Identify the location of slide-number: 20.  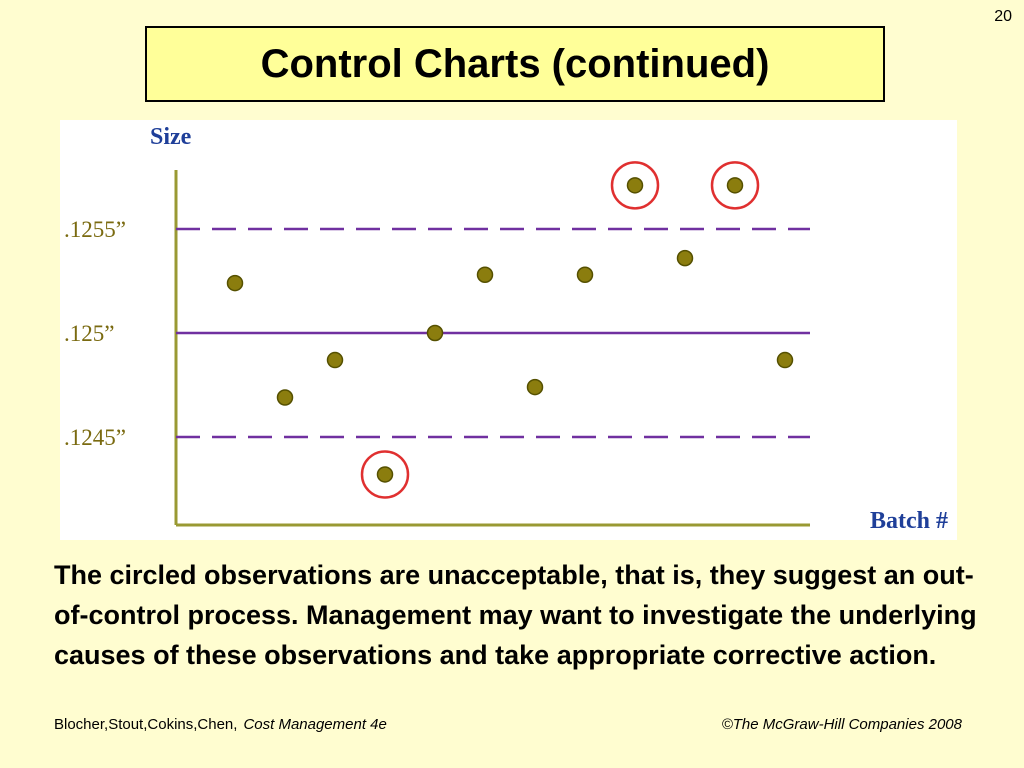
(1003, 16).